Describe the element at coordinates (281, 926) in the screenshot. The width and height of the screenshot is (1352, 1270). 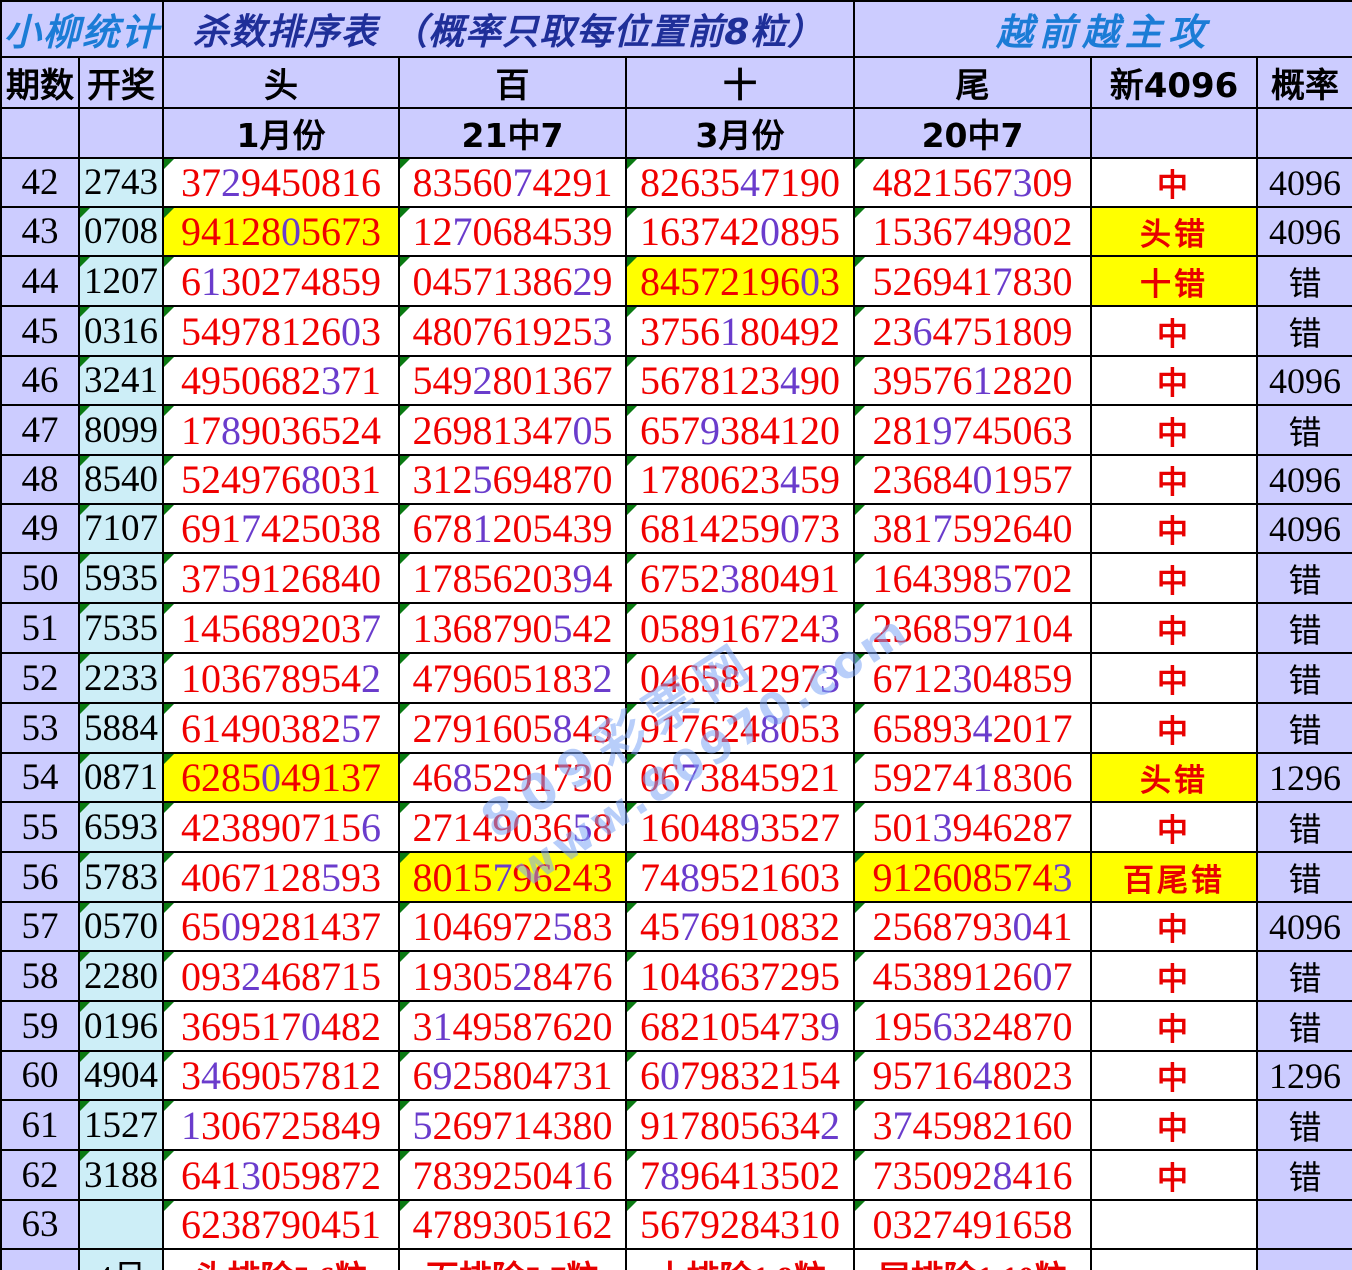
I see `cell-seq-head: 6509281437` at that location.